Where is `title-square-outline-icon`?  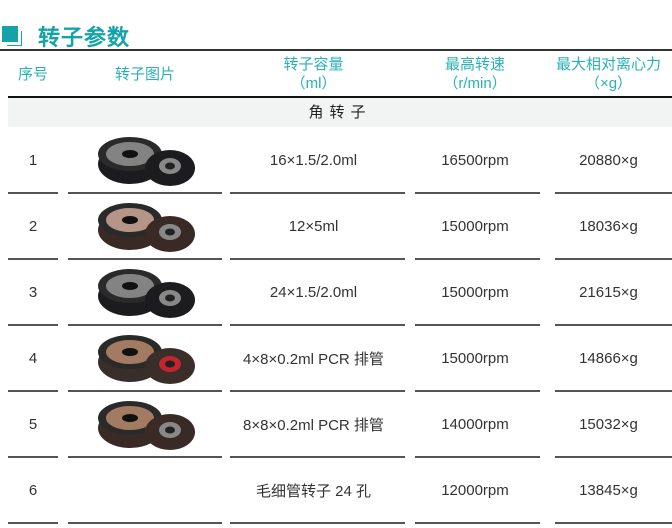
title-square-outline-icon is located at coordinates (14, 38).